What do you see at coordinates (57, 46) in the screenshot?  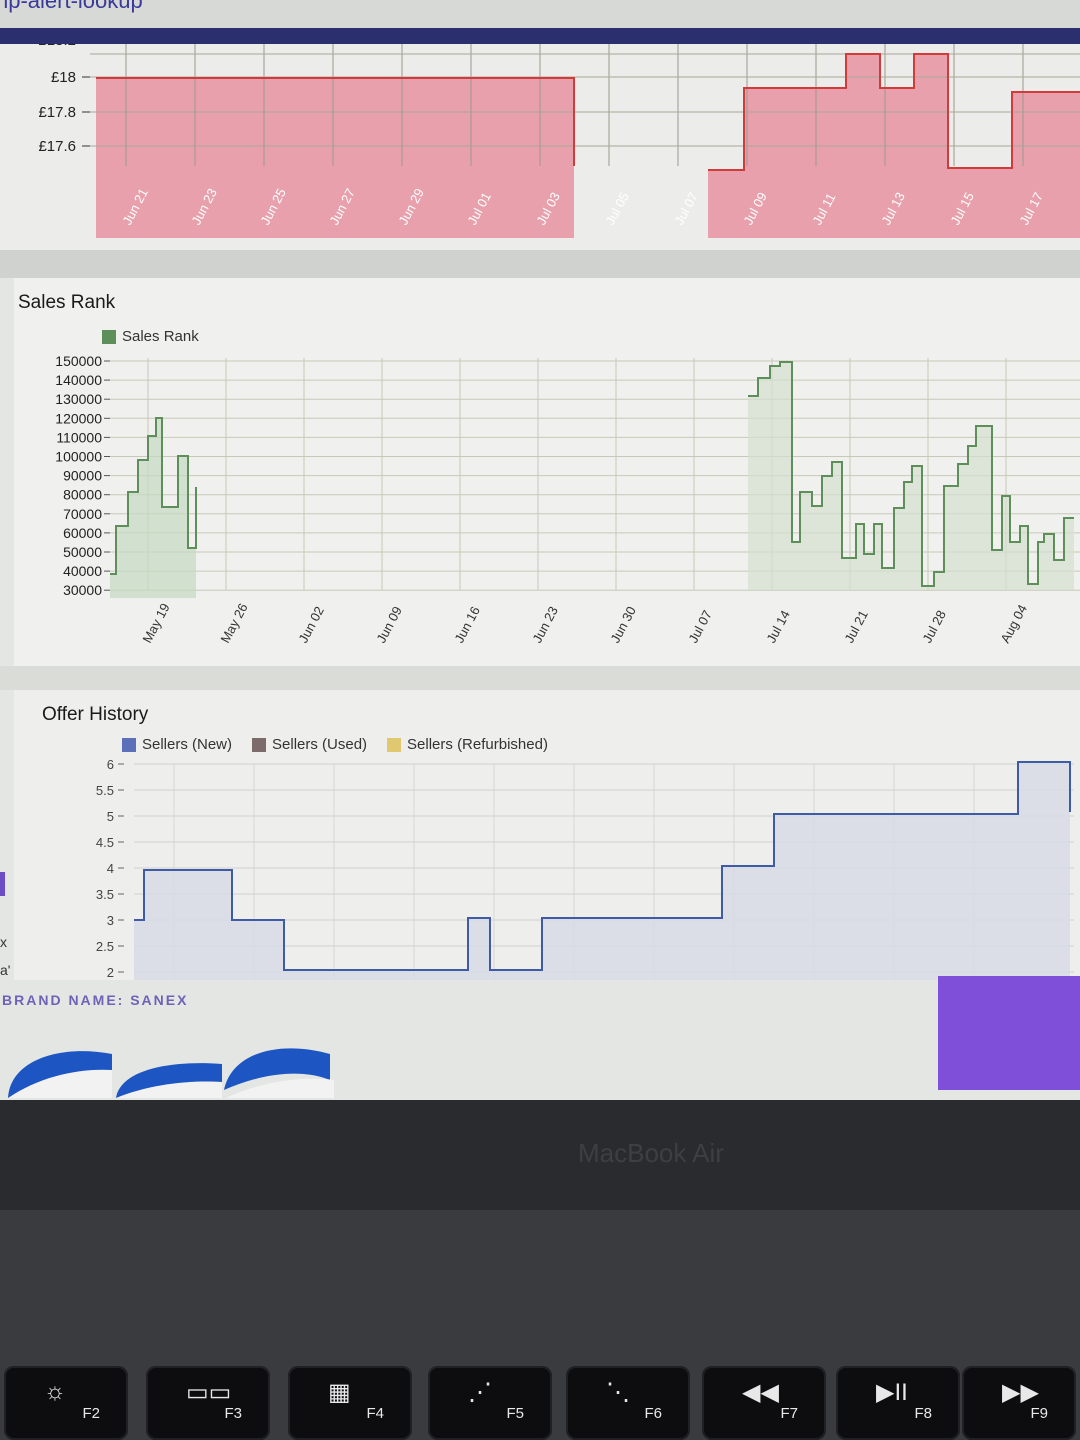 I see `y-tick-label: £18.2` at bounding box center [57, 46].